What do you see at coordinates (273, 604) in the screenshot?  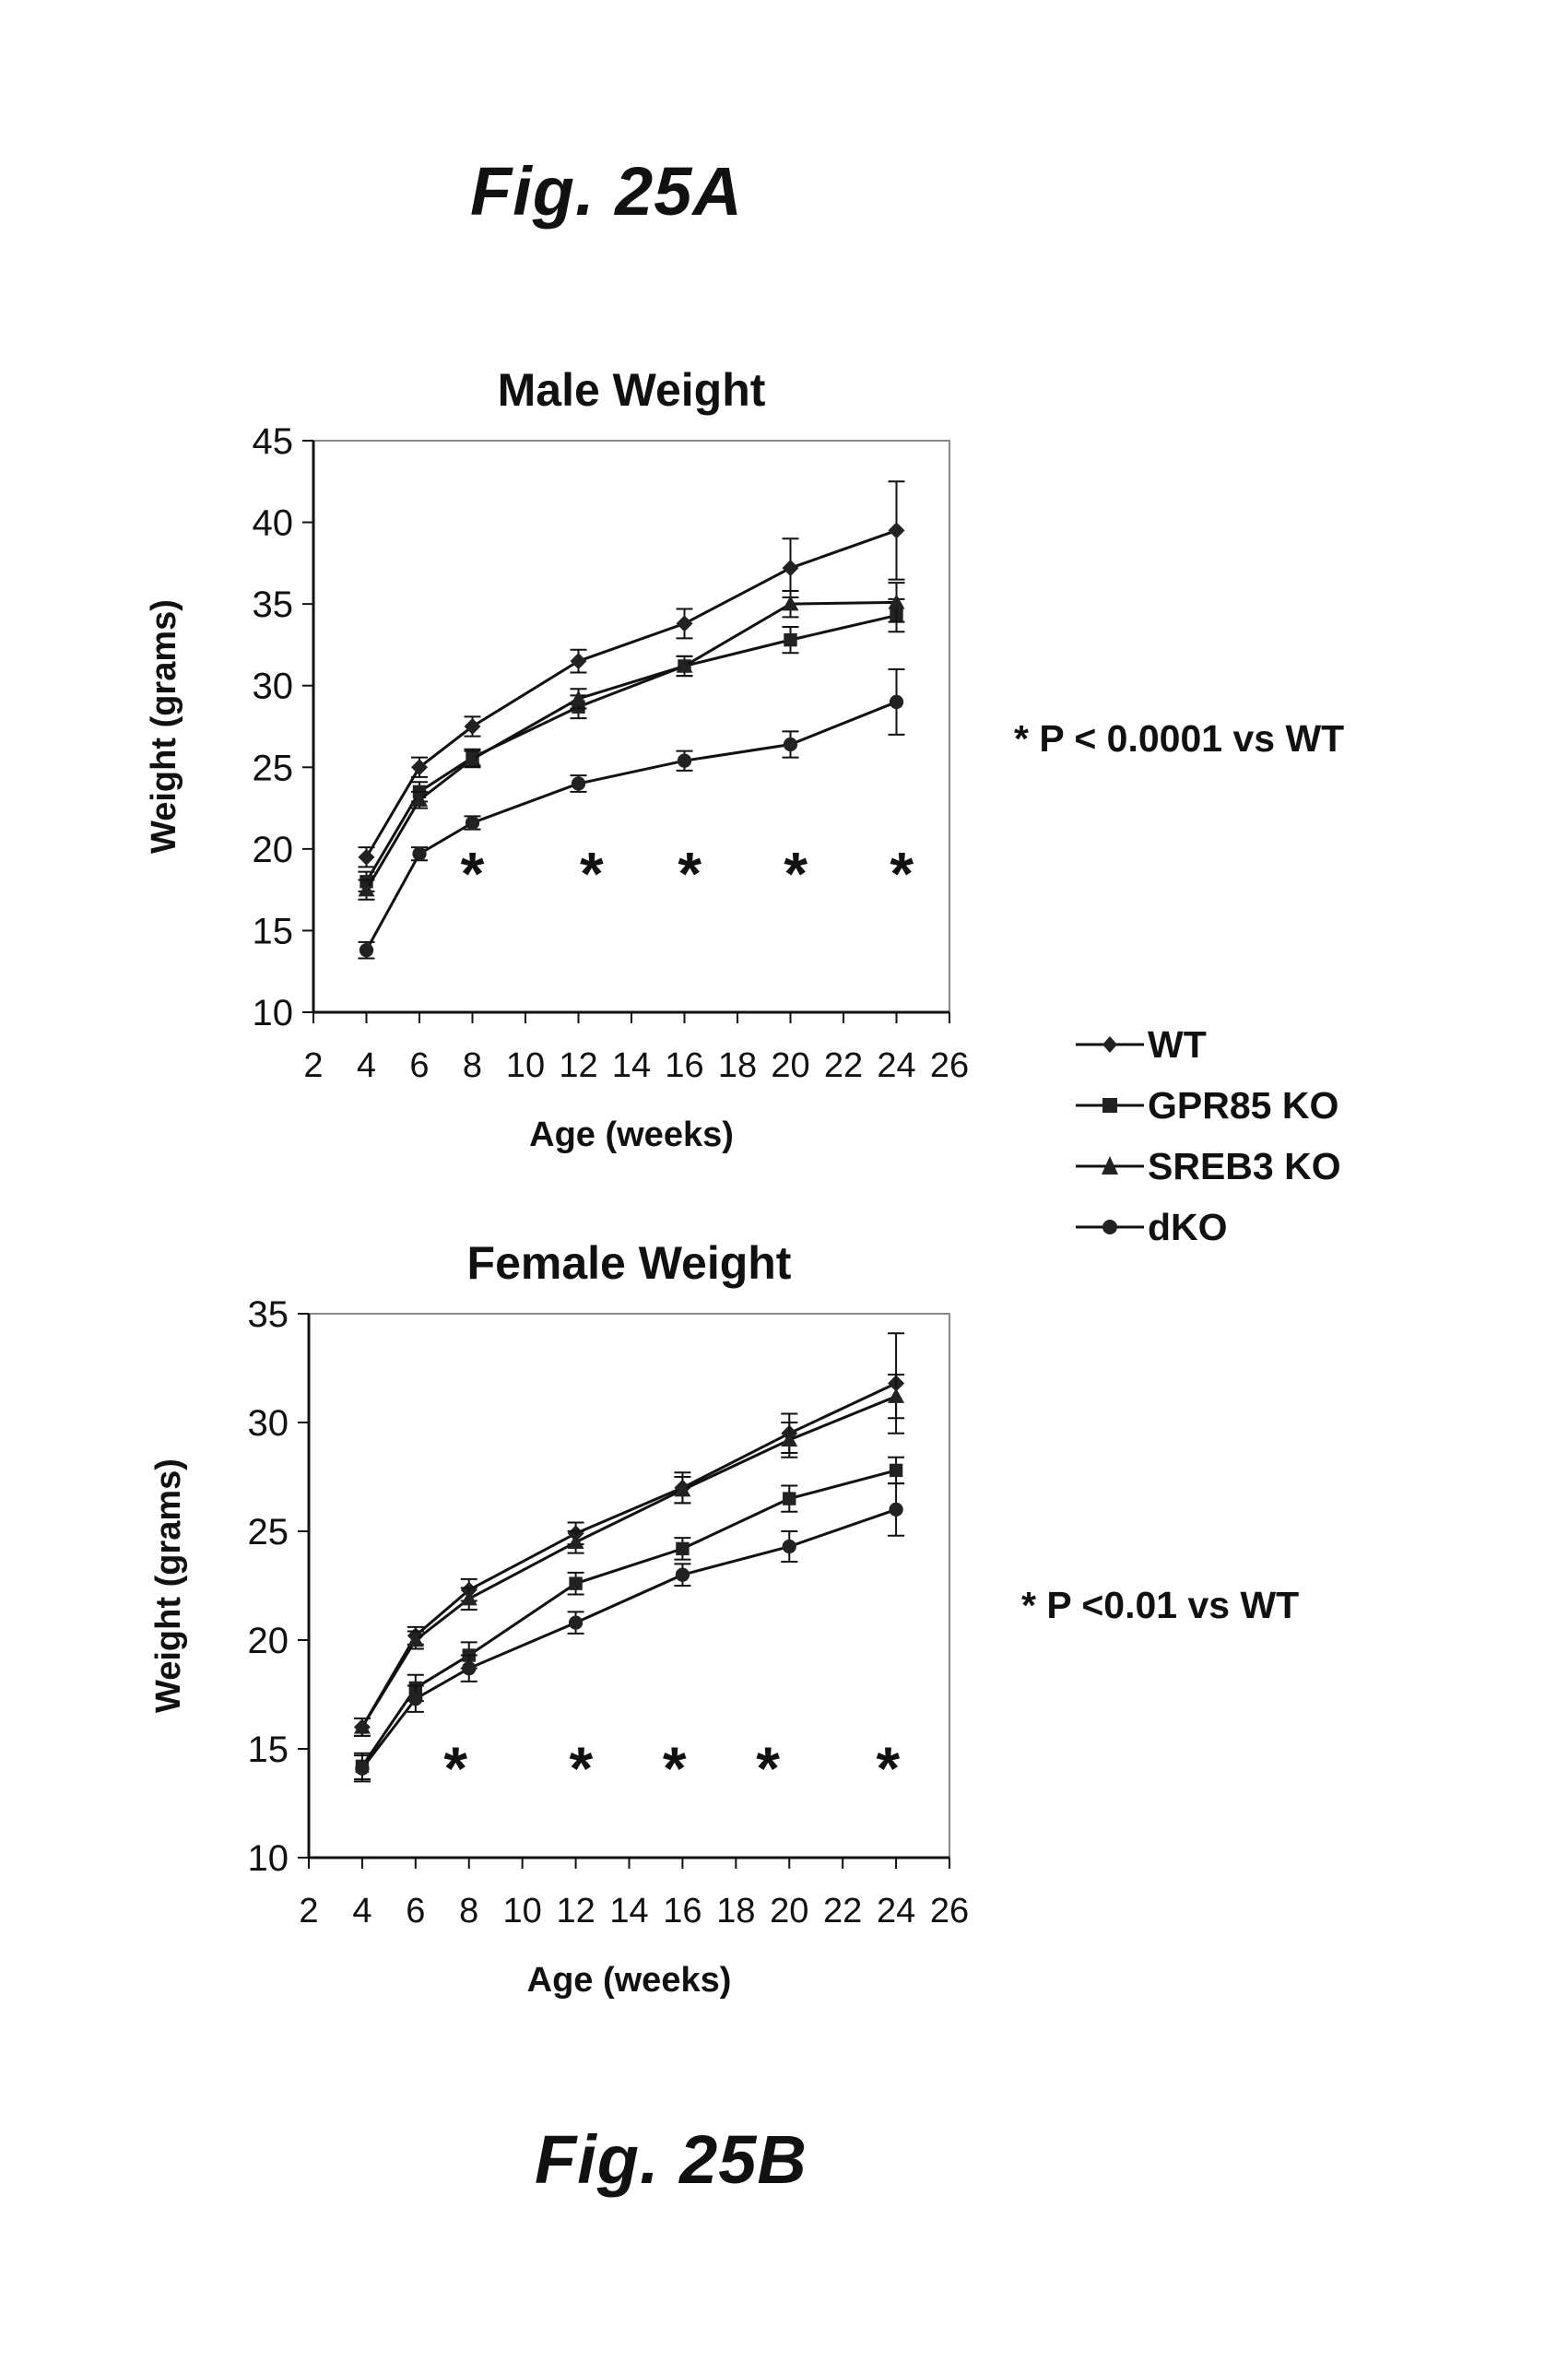 I see `y-tick-label: 35` at bounding box center [273, 604].